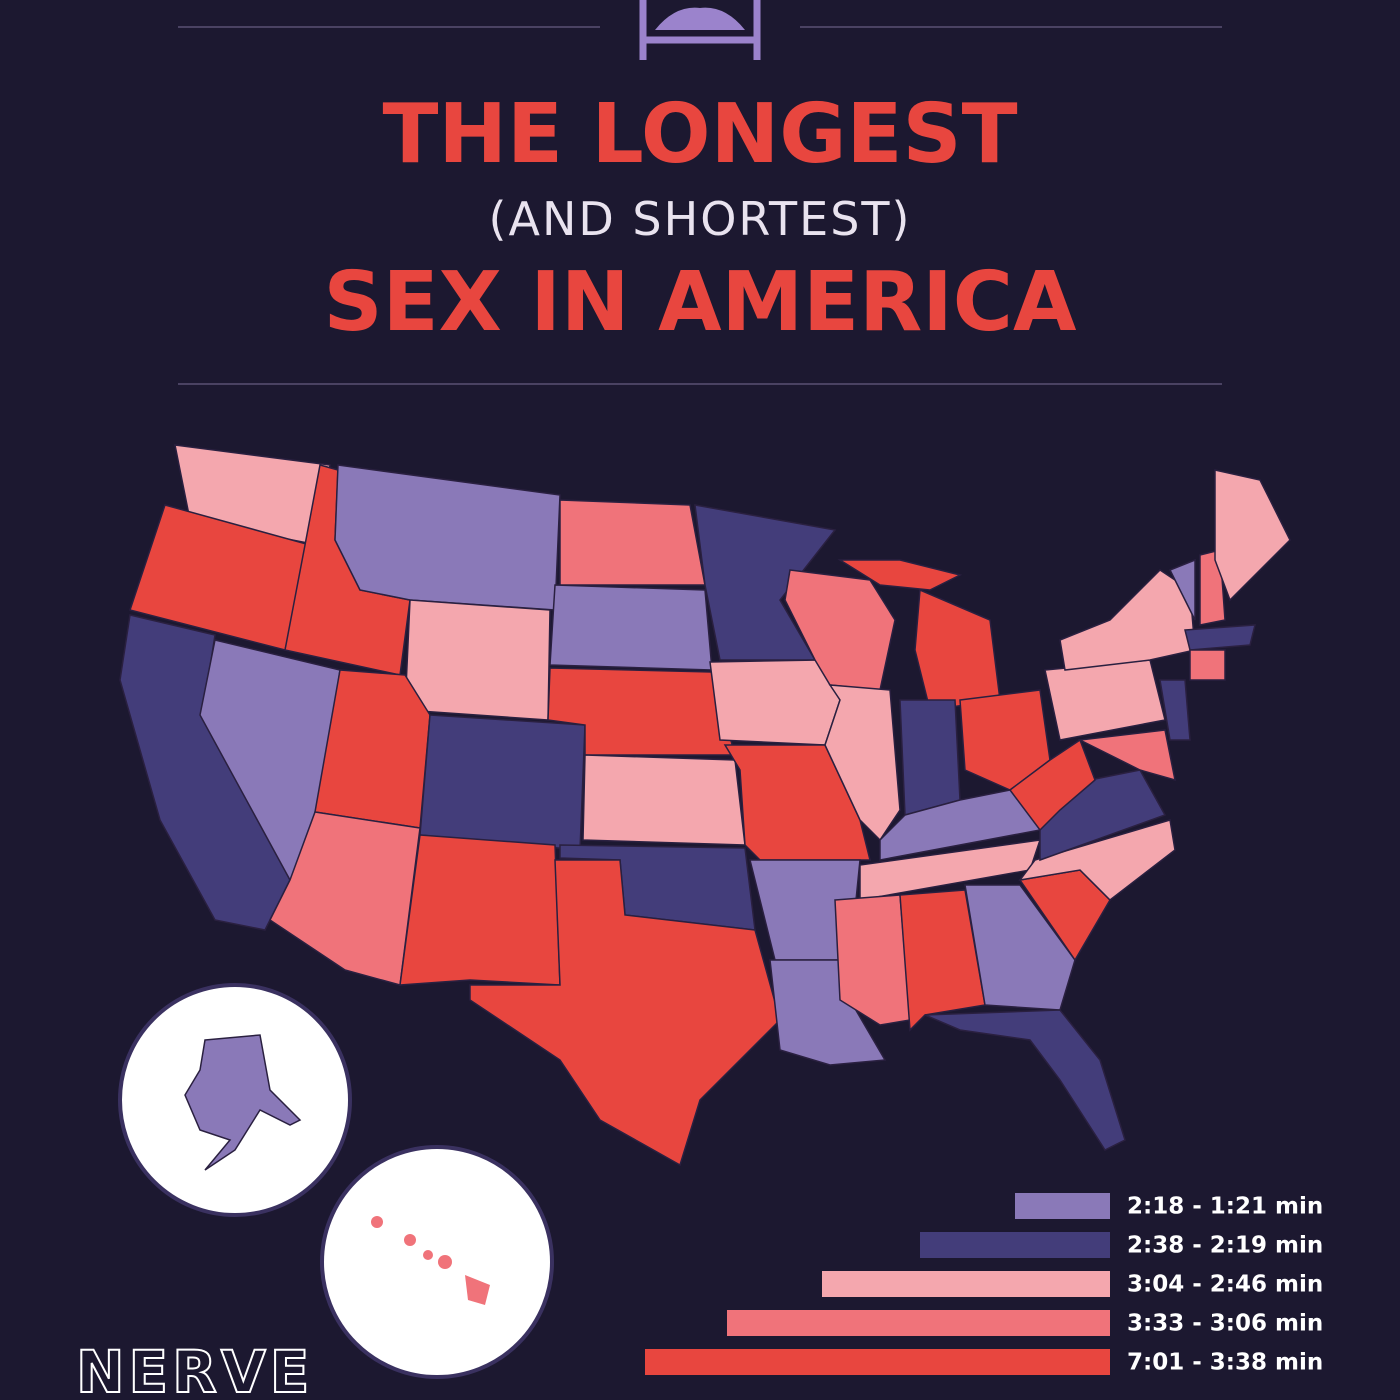 The image size is (1400, 1400). I want to click on legend-label: 2:18 - 1:21 min, so click(1225, 1207).